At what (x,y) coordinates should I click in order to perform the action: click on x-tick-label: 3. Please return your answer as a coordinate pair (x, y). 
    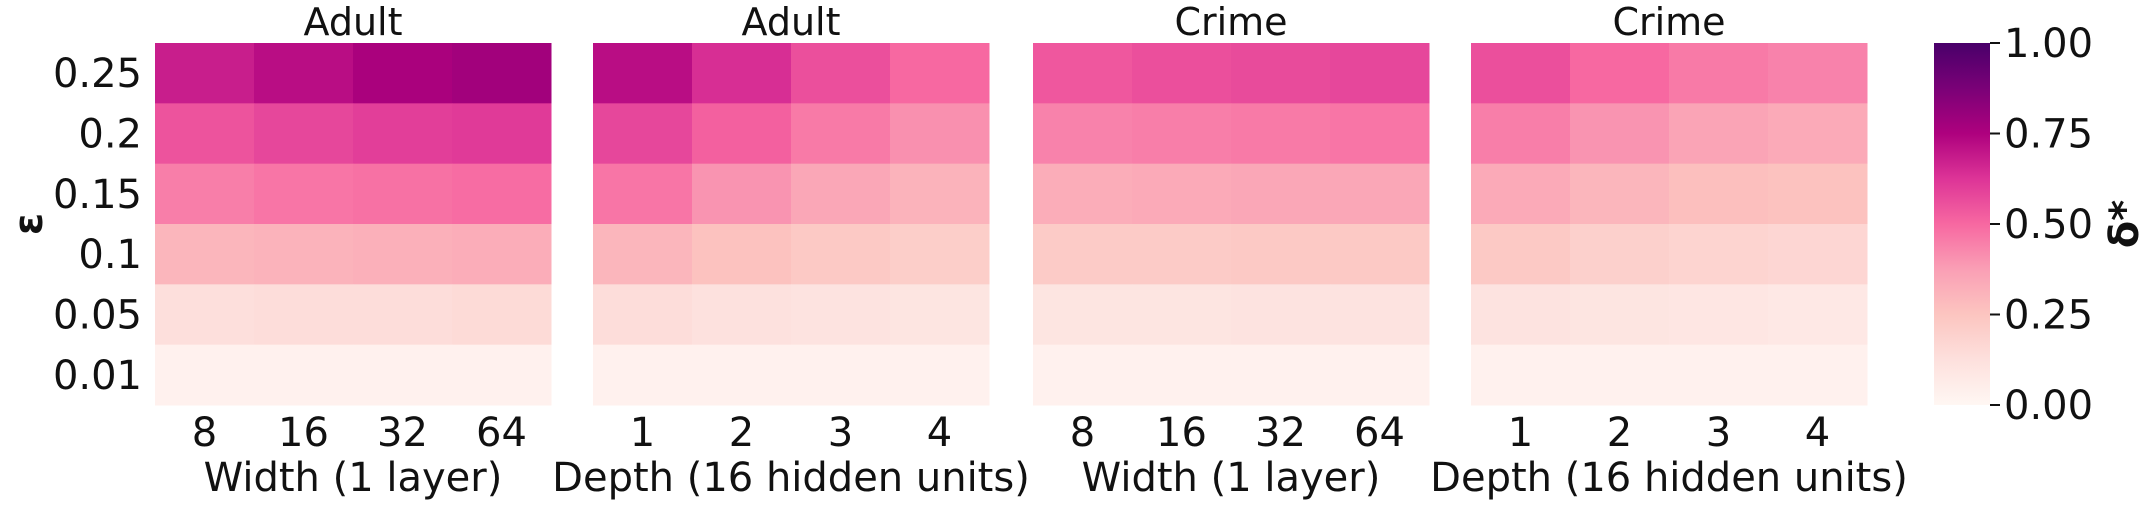
    Looking at the image, I should click on (840, 433).